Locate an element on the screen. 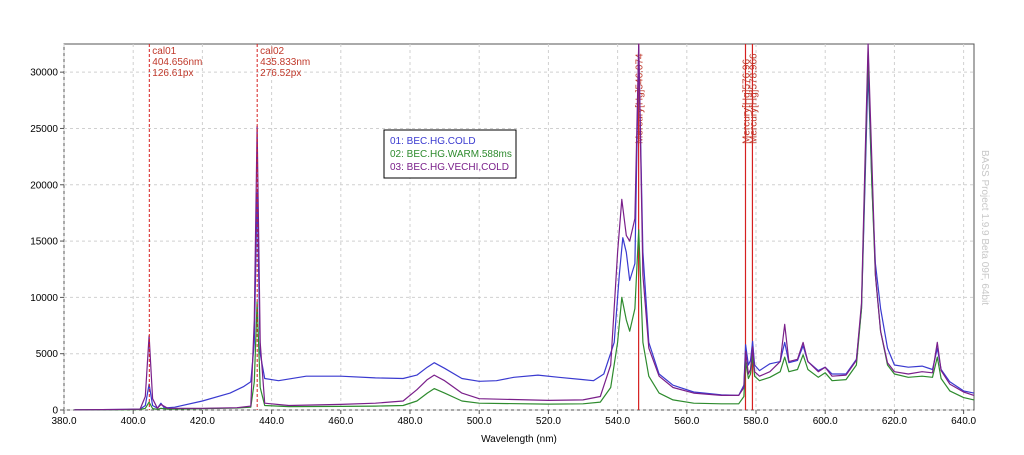 This screenshot has height=455, width=1024. y-tick-label: 30000 is located at coordinates (44, 73).